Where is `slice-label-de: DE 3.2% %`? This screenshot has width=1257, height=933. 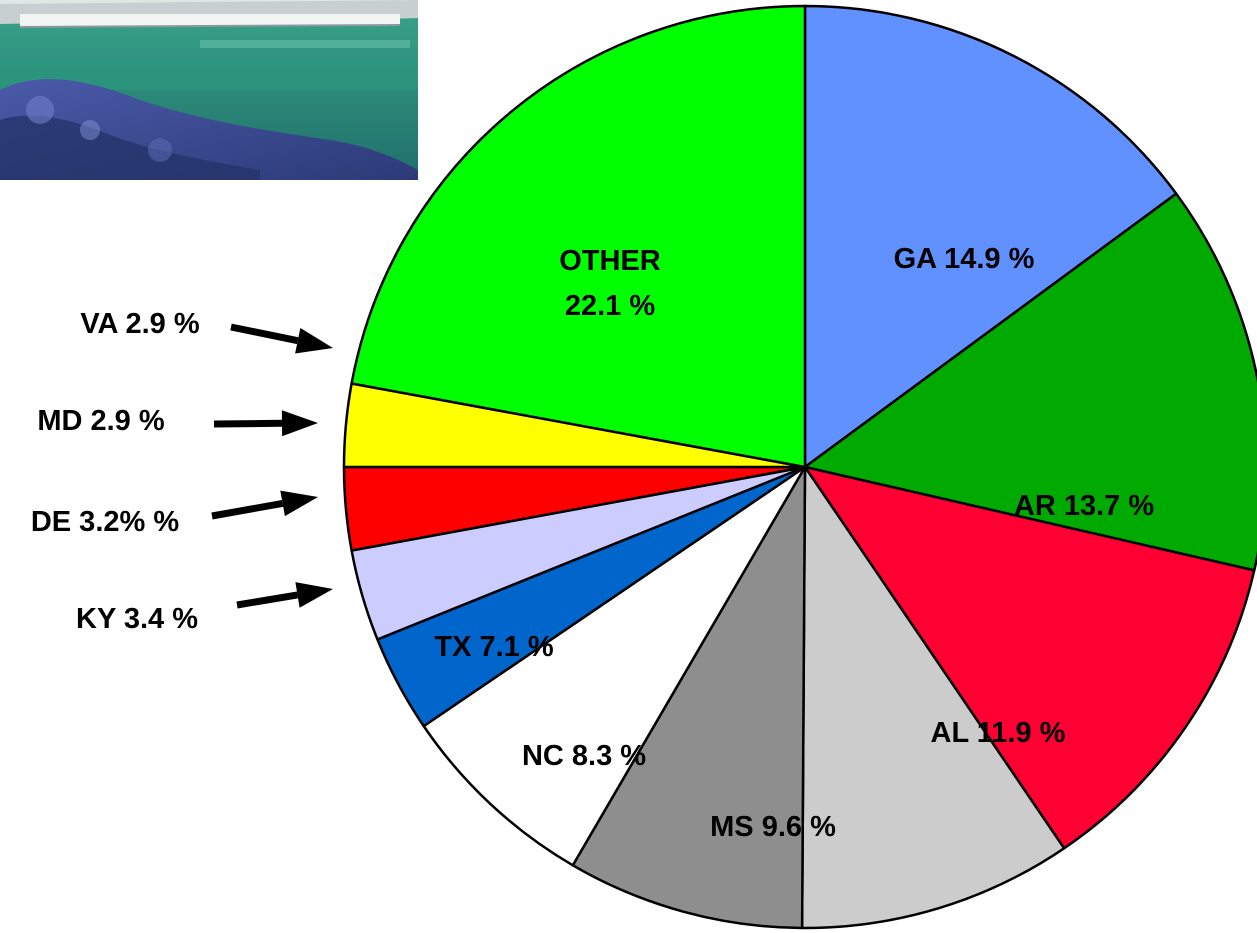
slice-label-de: DE 3.2% % is located at coordinates (105, 522).